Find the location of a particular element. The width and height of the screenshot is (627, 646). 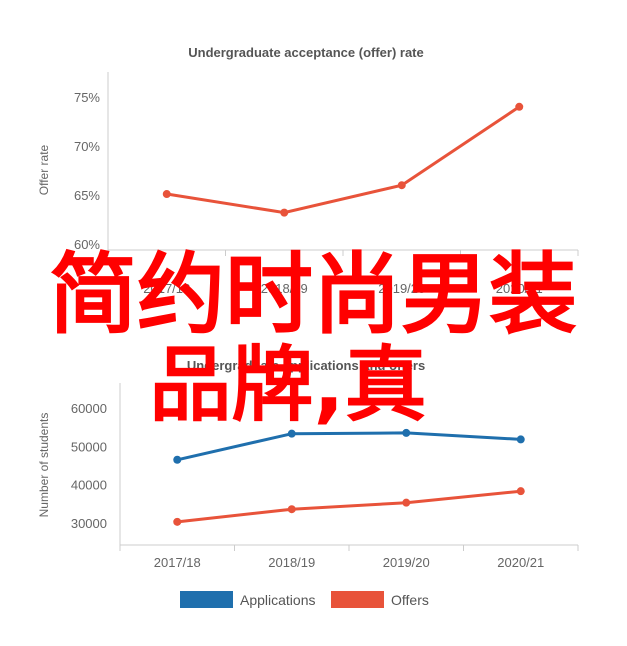

chart2-y-tick-label: 50000 is located at coordinates (89, 446).